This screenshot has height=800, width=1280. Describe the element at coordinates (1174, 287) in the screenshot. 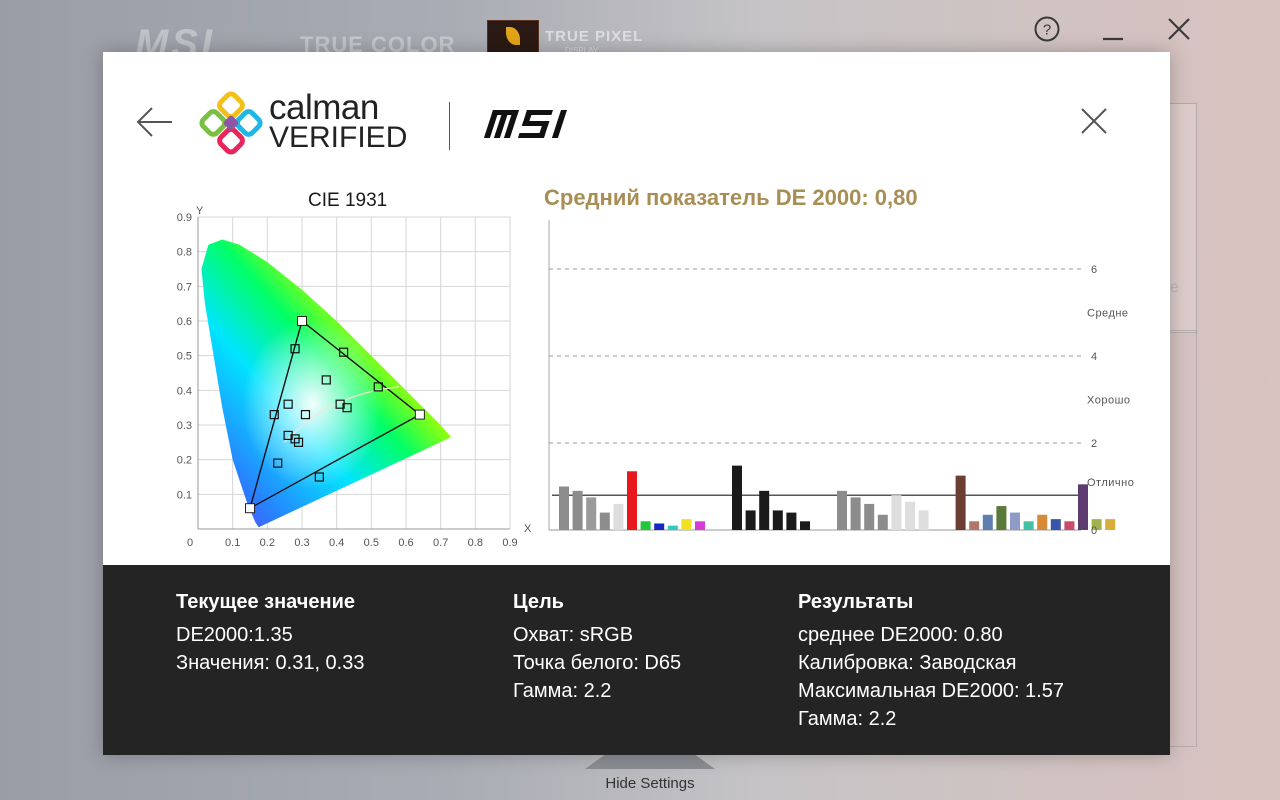

I see `background-panel-text-fragment: e` at that location.